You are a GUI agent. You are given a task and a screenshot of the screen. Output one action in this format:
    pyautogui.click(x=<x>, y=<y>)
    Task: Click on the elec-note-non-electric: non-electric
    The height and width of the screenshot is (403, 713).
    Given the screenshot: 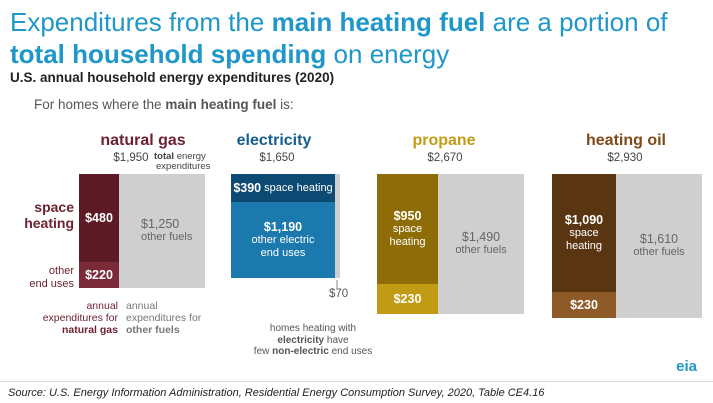 What is the action you would take?
    pyautogui.click(x=300, y=351)
    